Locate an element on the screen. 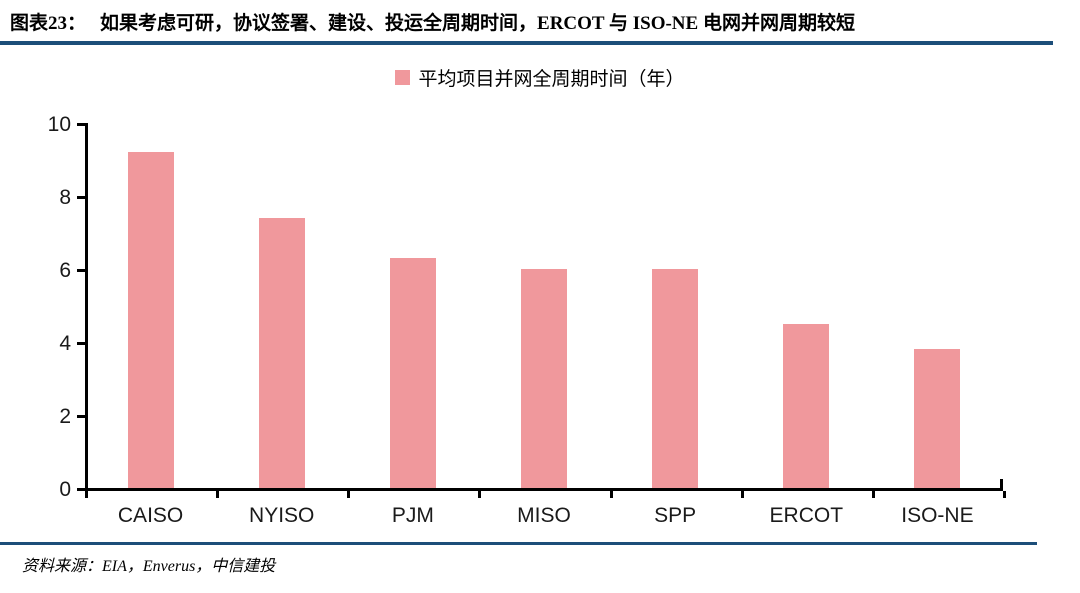 This screenshot has height=593, width=1080. x-axis-line is located at coordinates (544, 489).